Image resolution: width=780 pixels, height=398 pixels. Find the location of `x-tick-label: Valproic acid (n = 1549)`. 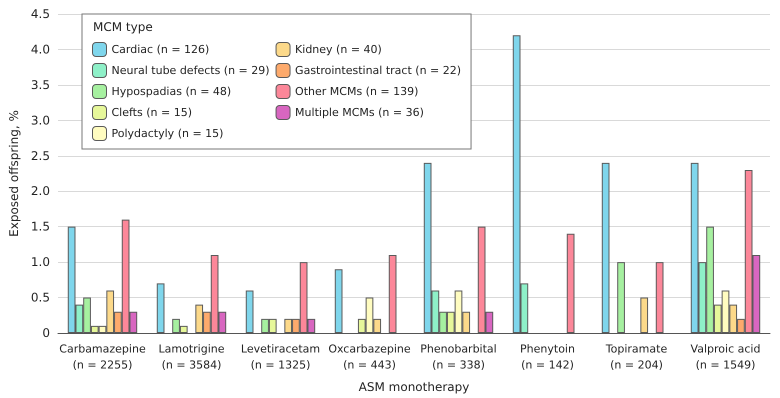

x-tick-label: Valproic acid (n = 1549) is located at coordinates (725, 357).